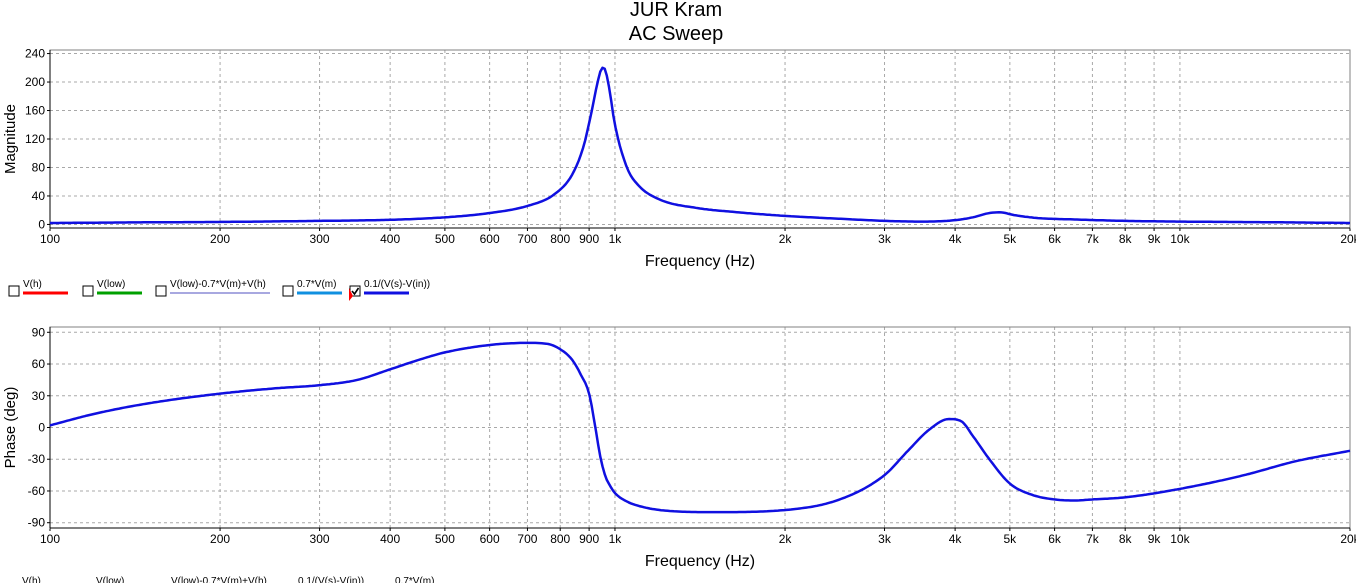 Image resolution: width=1356 pixels, height=588 pixels. I want to click on legend-label: 0.1/(V(s)-V(in)), so click(397, 284).